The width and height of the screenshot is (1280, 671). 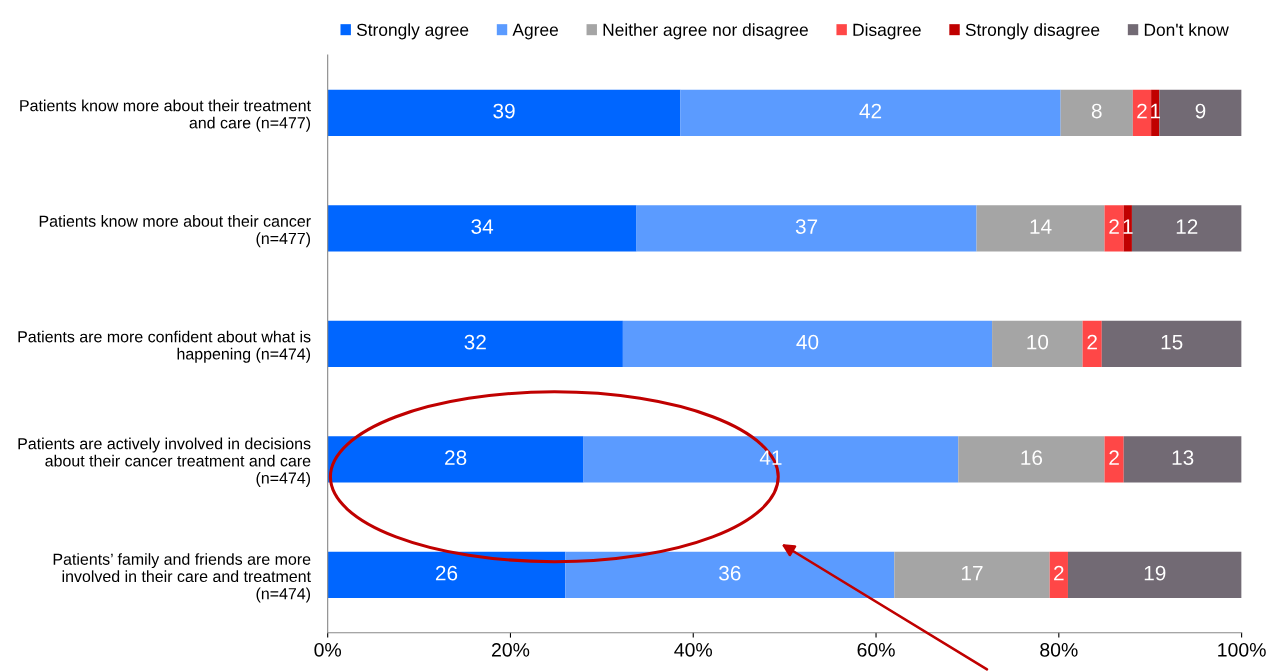 I want to click on data-label: 32, so click(x=475, y=342).